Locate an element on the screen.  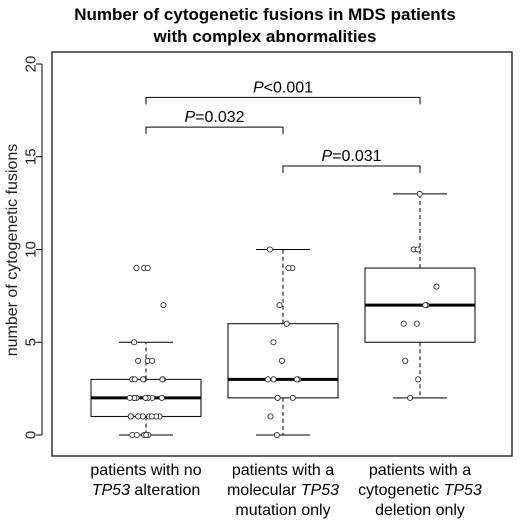
y-tick-label: 5 is located at coordinates (30, 342).